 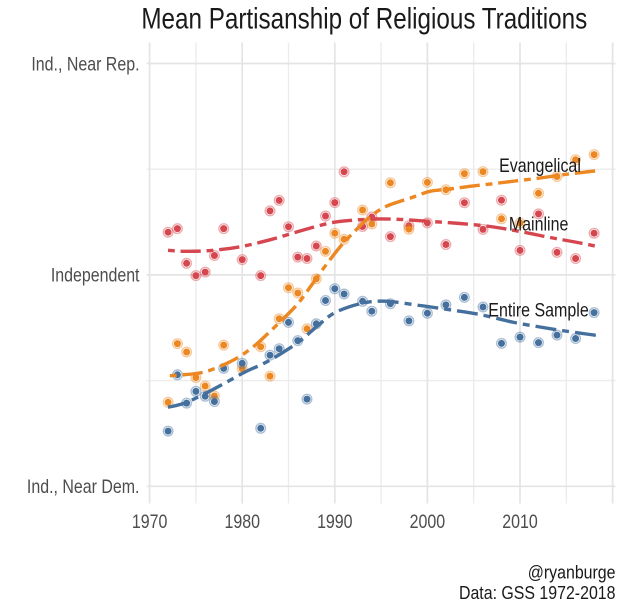 I want to click on svg-text: 1980, so click(x=242, y=521).